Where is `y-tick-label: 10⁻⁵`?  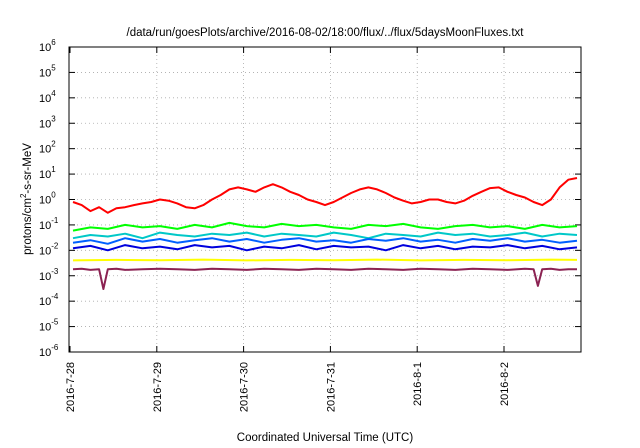 y-tick-label: 10⁻⁵ is located at coordinates (49, 326).